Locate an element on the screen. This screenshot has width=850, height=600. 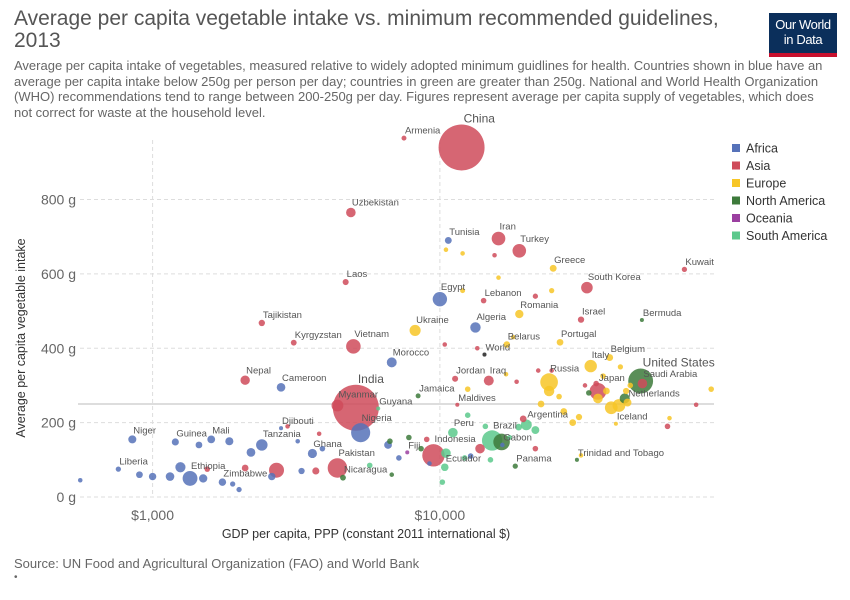
point-japan is located at coordinates (598, 391).